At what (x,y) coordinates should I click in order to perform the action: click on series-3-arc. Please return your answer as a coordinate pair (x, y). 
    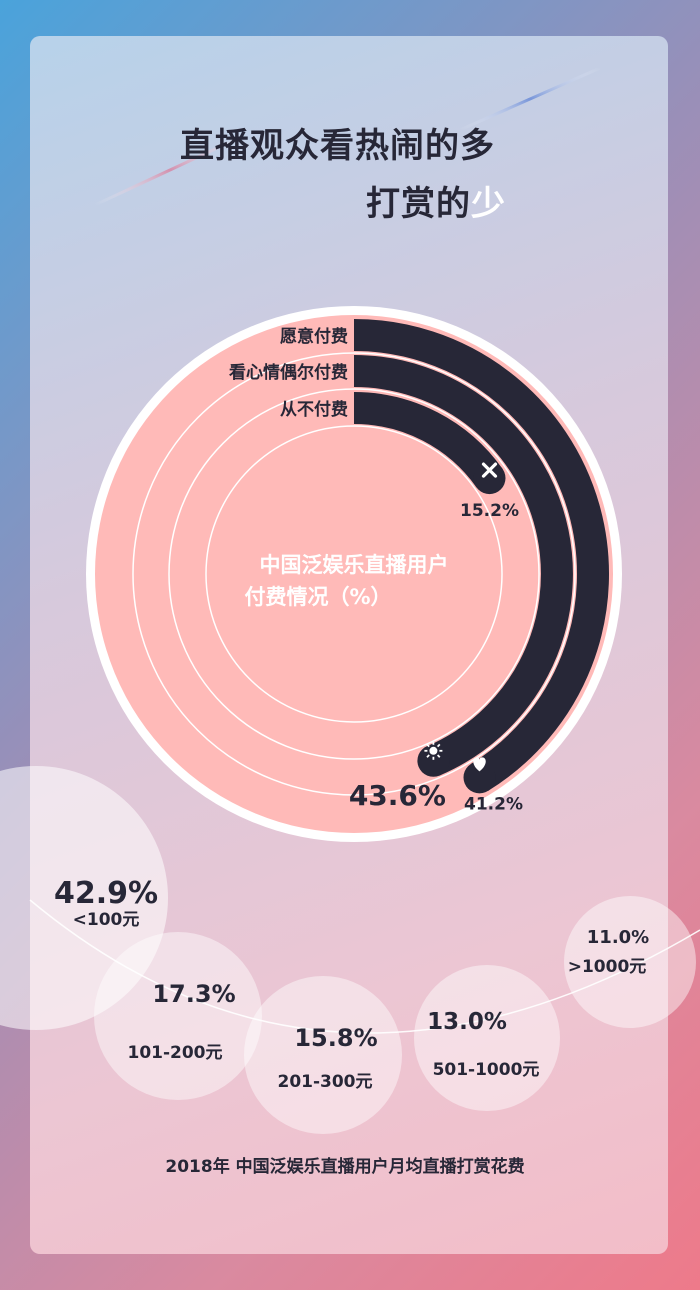
    Looking at the image, I should click on (428, 440).